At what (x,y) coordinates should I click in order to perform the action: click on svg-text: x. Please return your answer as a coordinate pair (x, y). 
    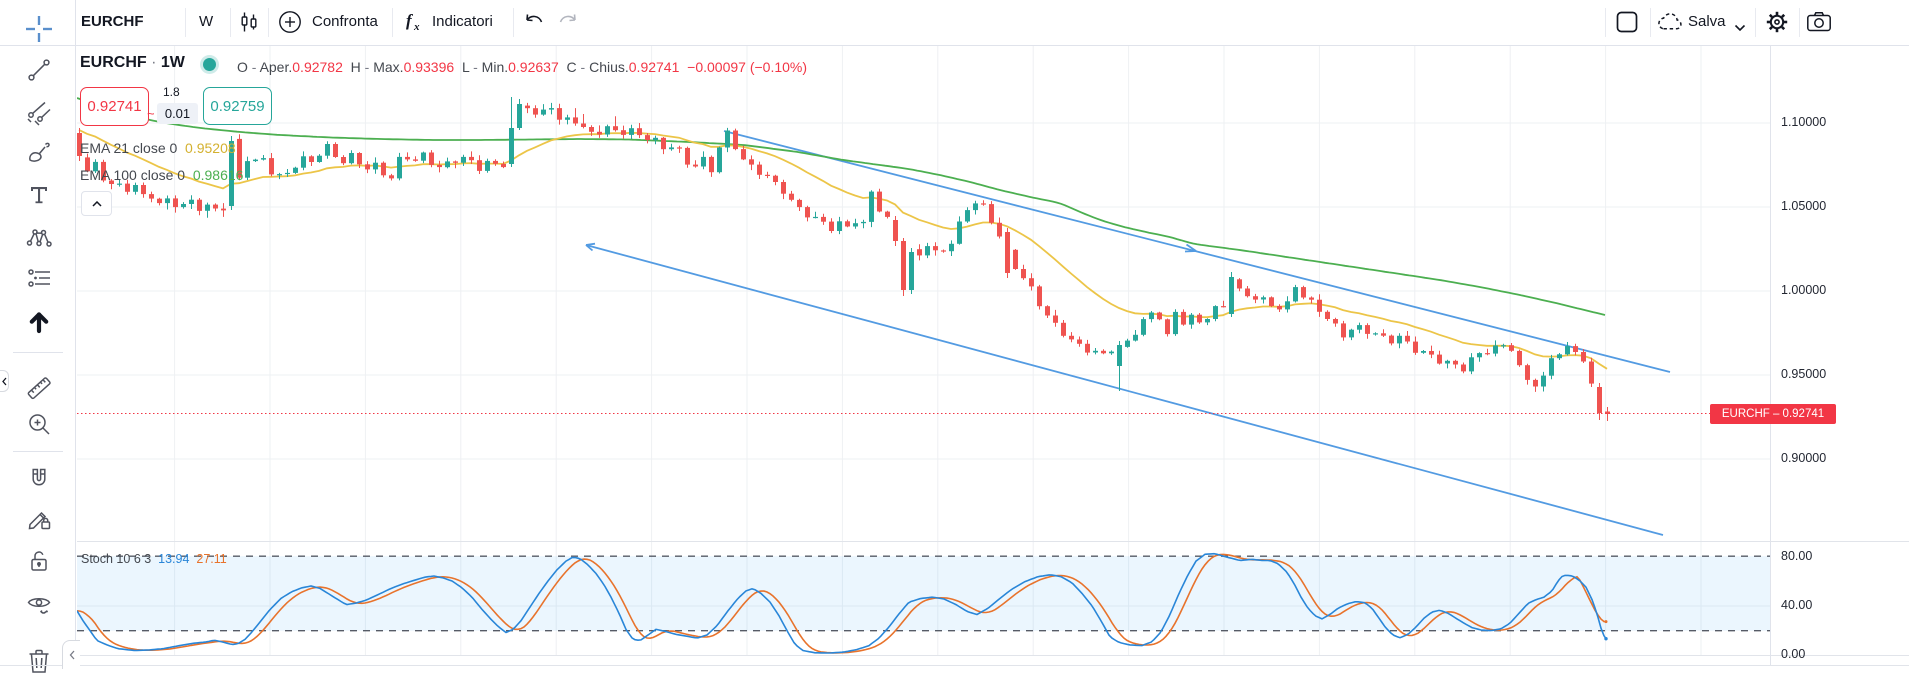
    Looking at the image, I should click on (416, 27).